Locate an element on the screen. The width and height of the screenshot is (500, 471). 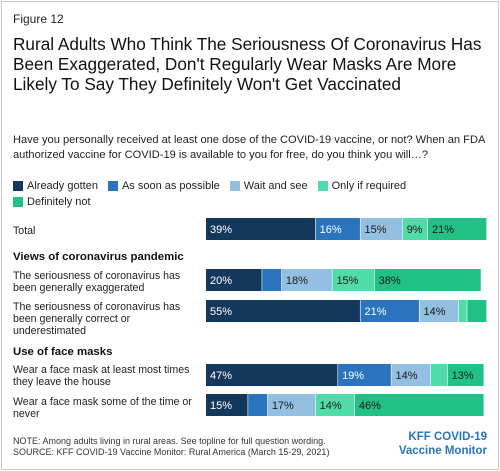
bar-segment-r1-s2 is located at coordinates (306, 280).